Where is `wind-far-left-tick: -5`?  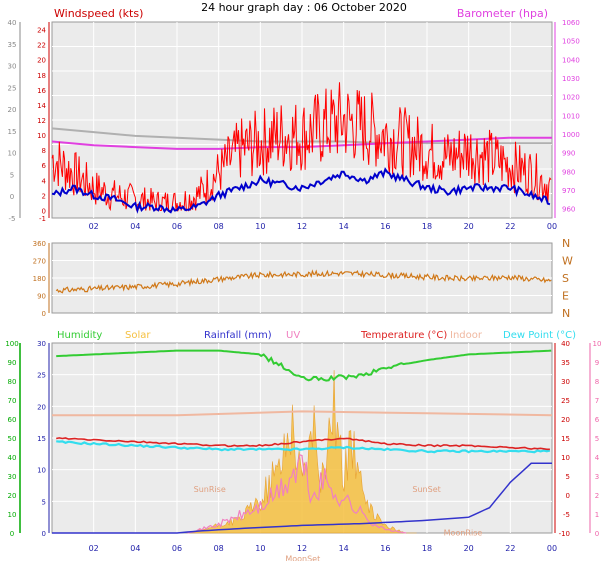 wind-far-left-tick: -5 is located at coordinates (12, 219).